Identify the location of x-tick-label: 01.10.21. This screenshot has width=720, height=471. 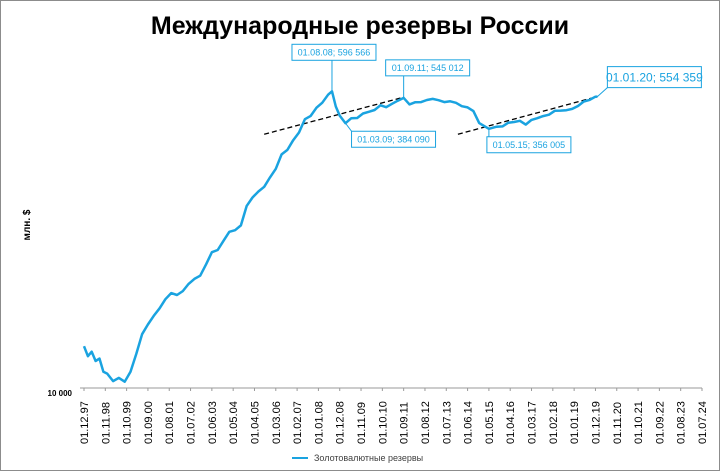
(639, 422).